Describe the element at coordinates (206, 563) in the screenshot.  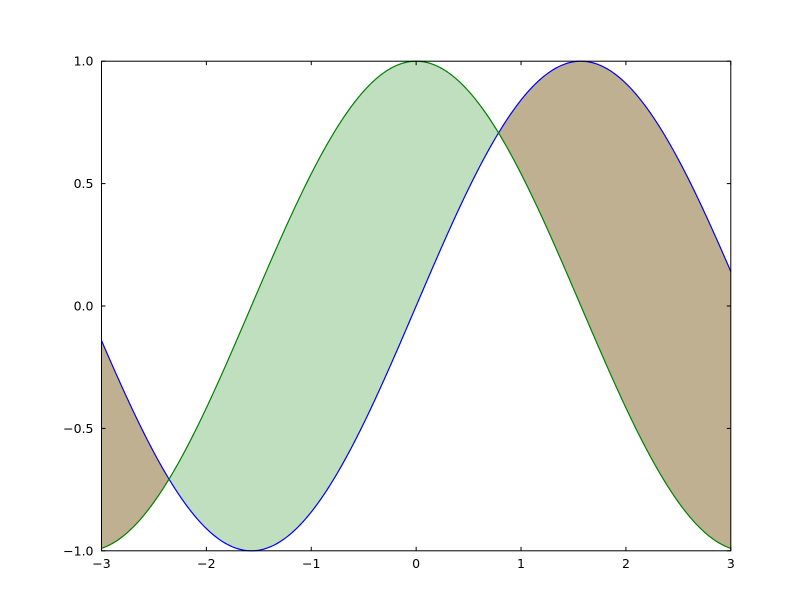
I see `x-tick-label: −2` at that location.